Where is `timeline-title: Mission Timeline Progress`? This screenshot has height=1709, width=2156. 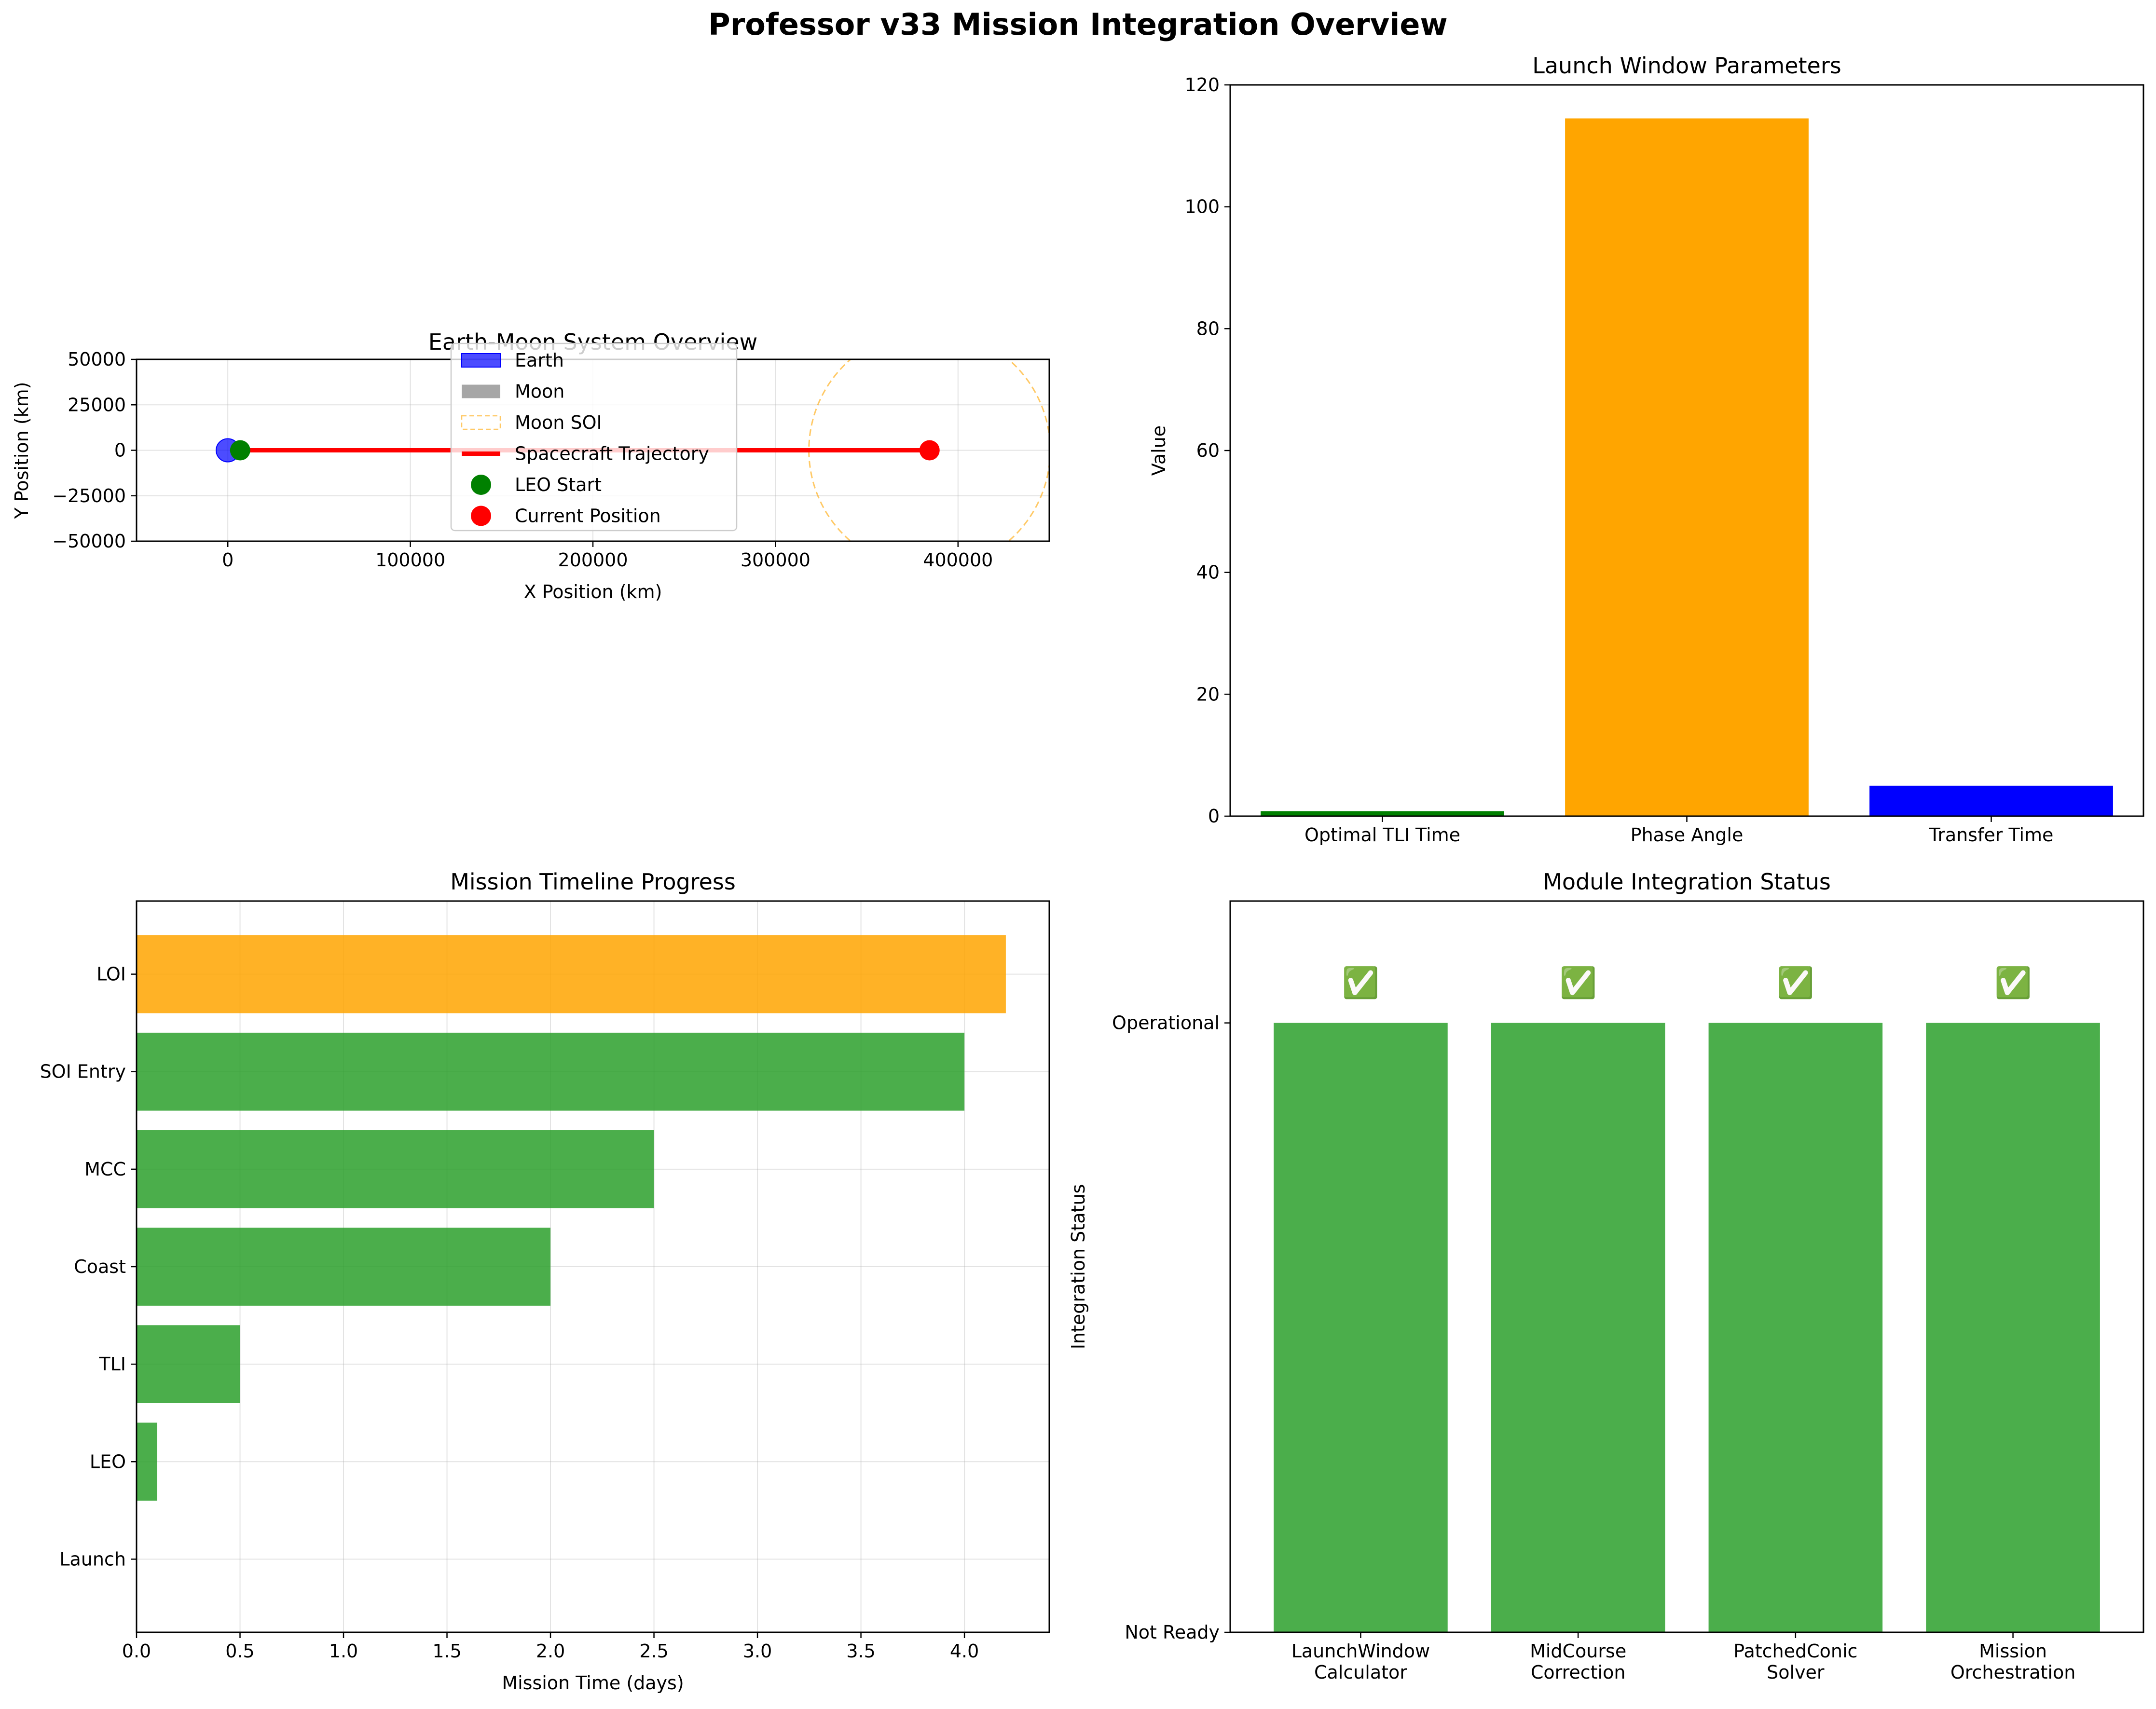 timeline-title: Mission Timeline Progress is located at coordinates (593, 882).